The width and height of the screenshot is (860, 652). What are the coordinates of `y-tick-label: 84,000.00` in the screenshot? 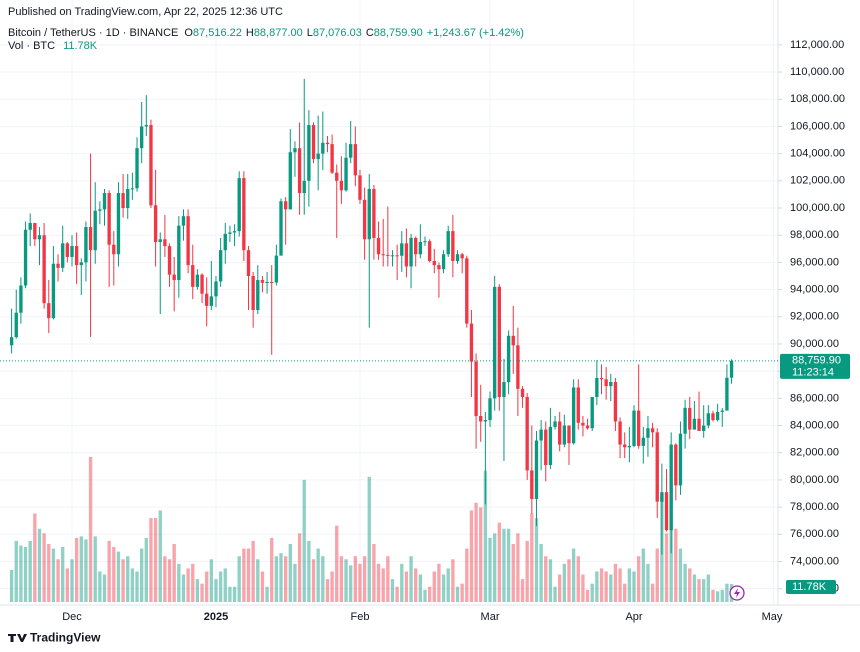 It's located at (814, 425).